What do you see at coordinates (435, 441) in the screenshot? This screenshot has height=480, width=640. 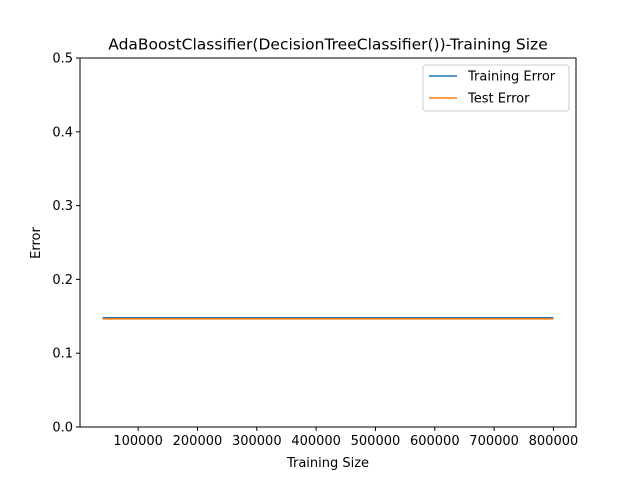 I see `x-tick-label: 600000` at bounding box center [435, 441].